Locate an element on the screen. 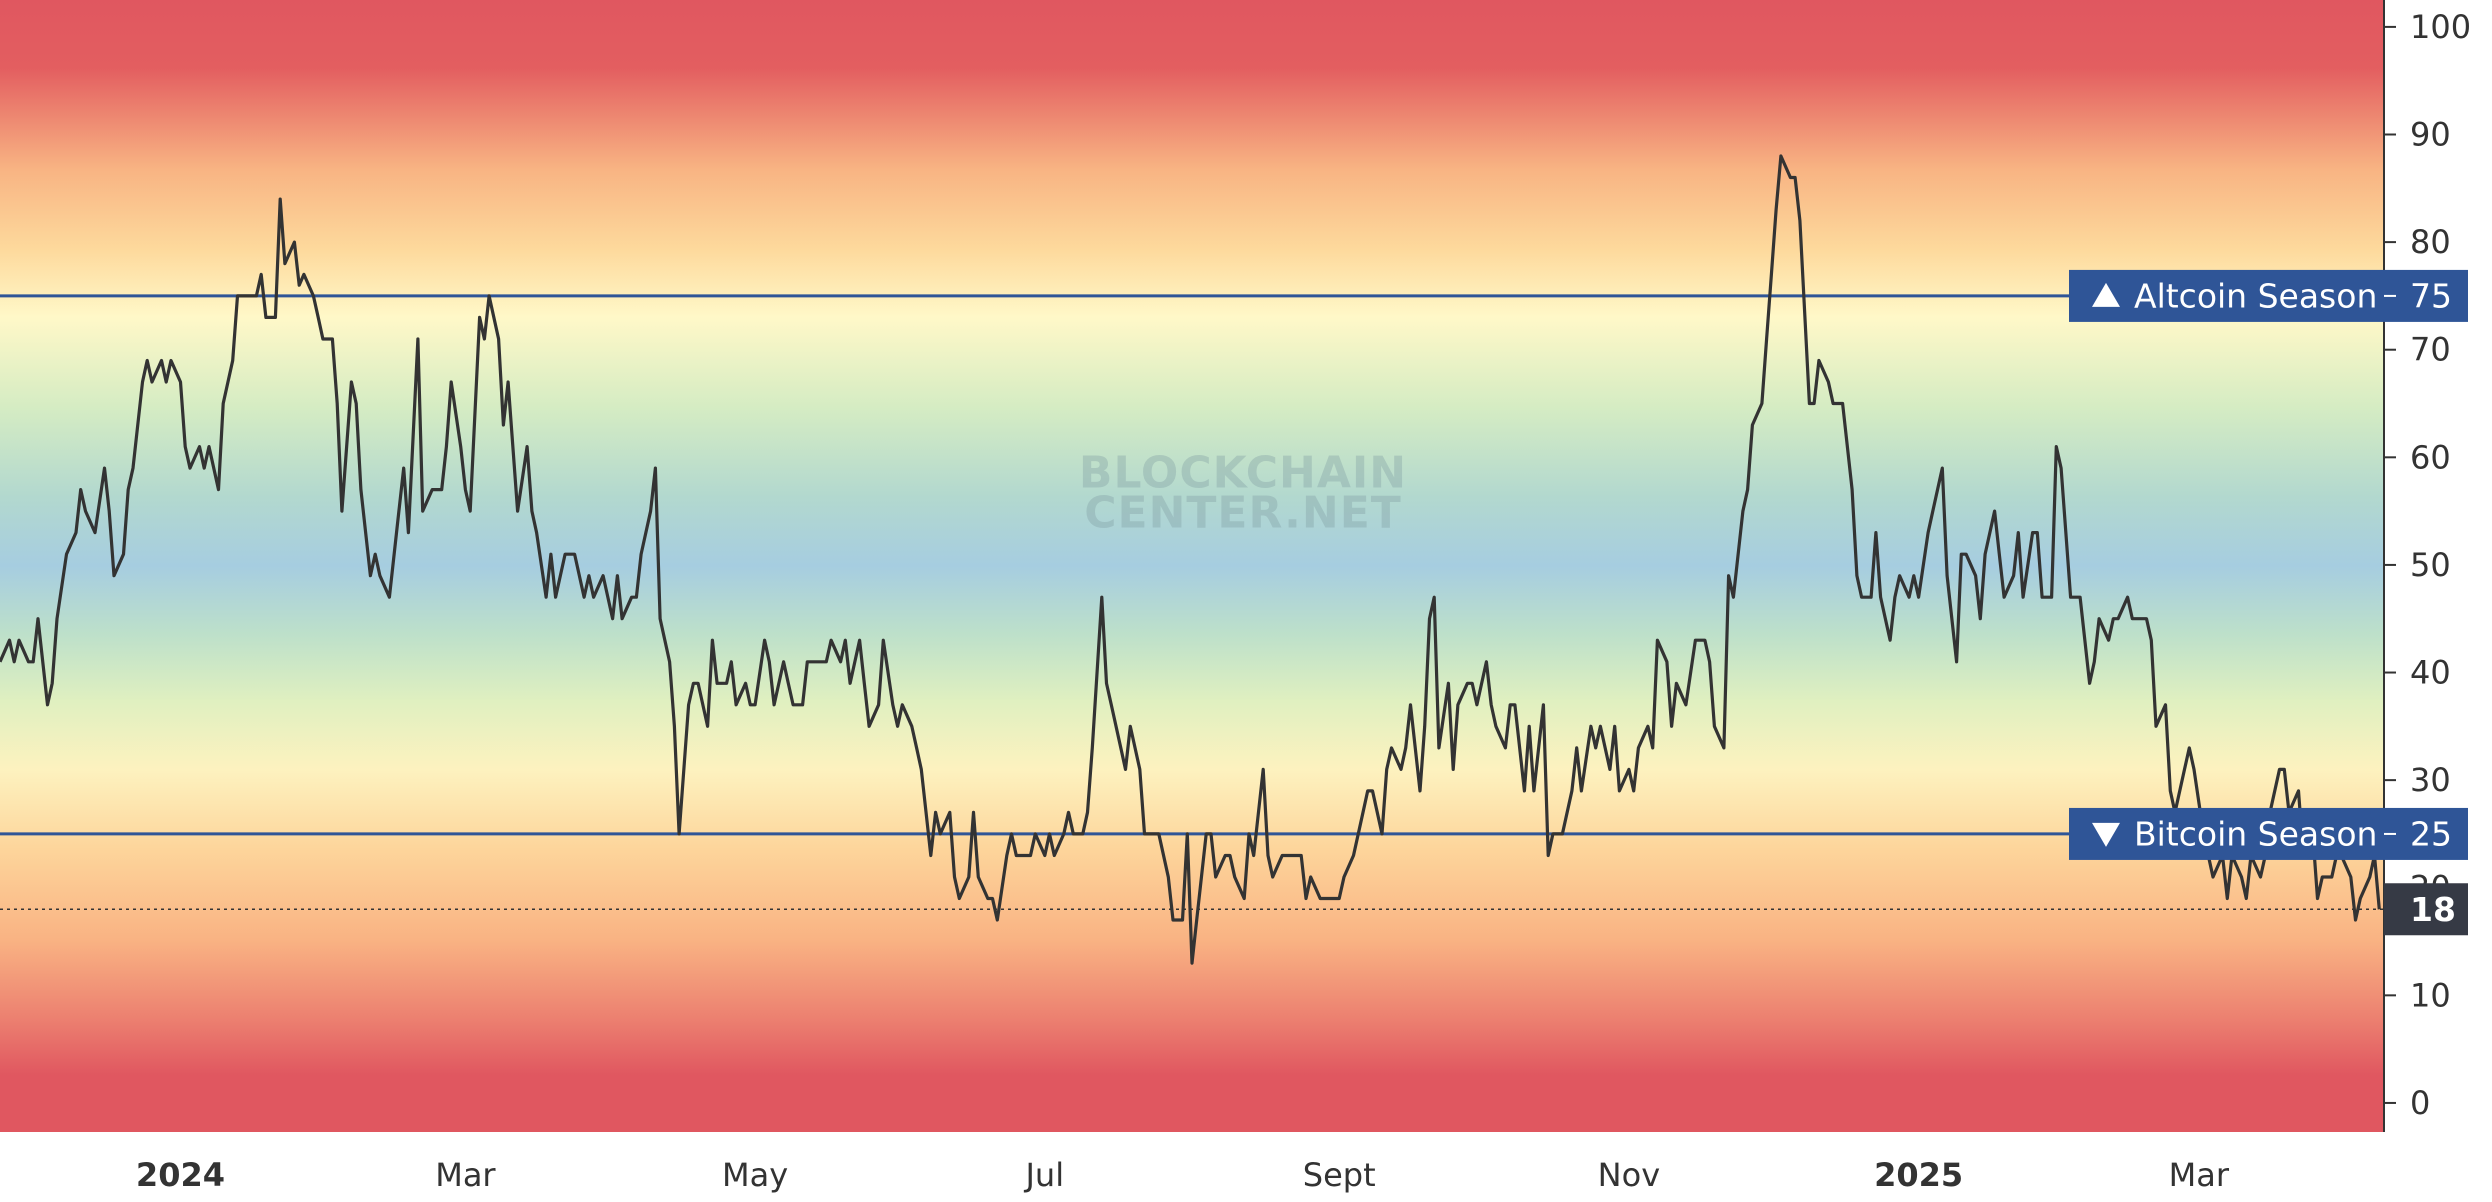 The image size is (2492, 1202). current-value-box is located at coordinates (2426, 909).